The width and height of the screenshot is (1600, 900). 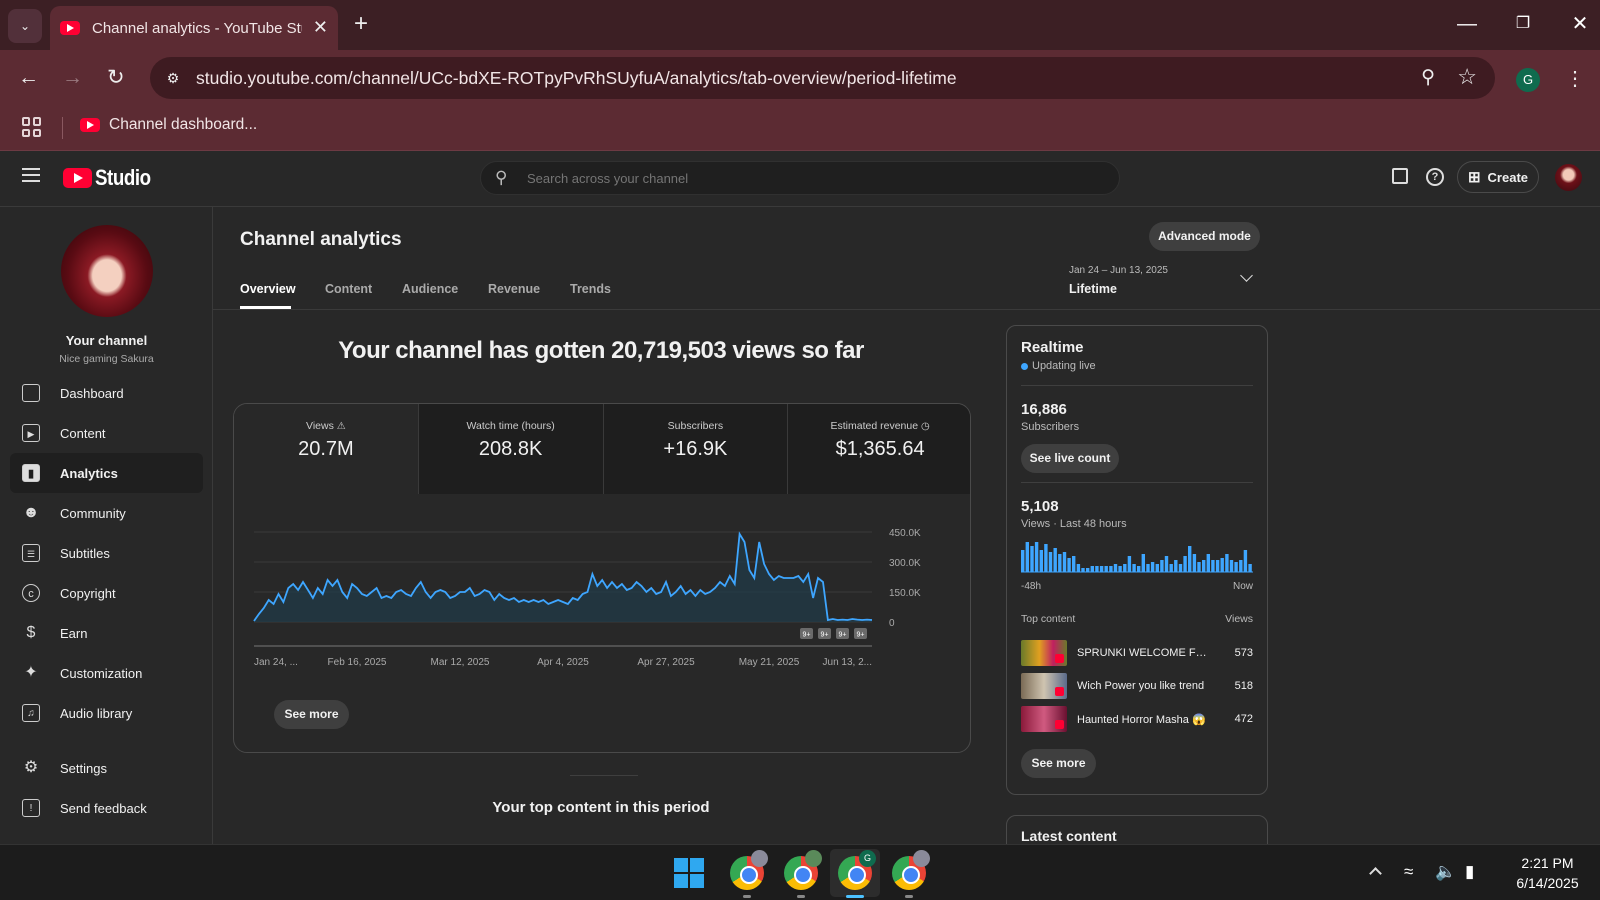 What do you see at coordinates (326, 449) in the screenshot?
I see `metric-views: Views ⚠ 20.7M` at bounding box center [326, 449].